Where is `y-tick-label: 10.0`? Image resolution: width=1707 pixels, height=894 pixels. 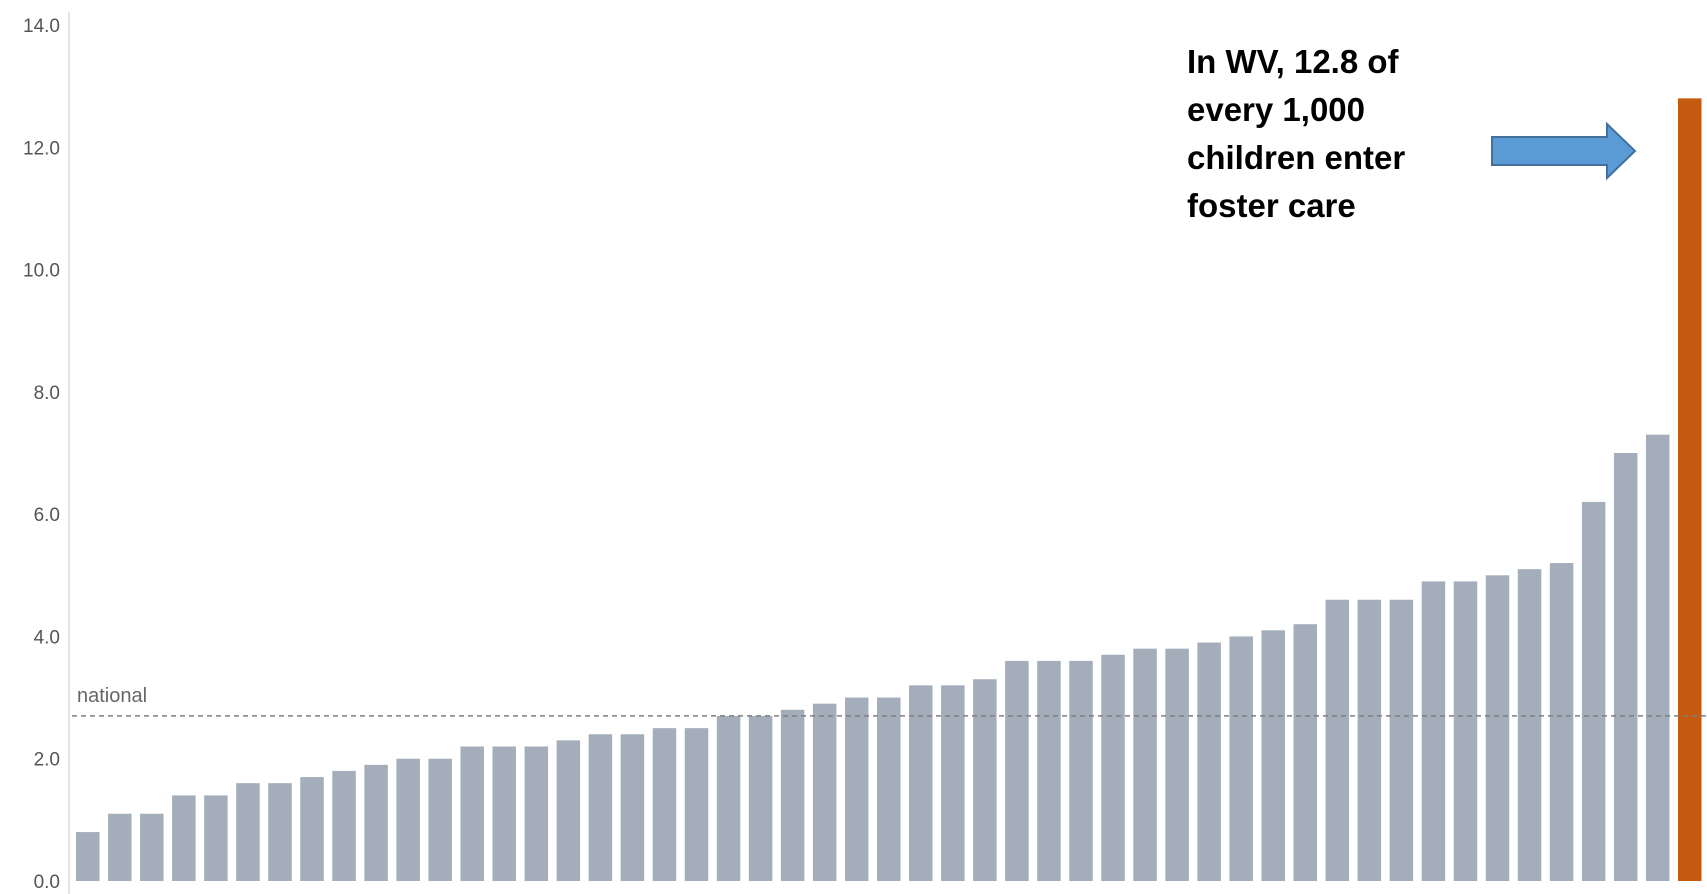 y-tick-label: 10.0 is located at coordinates (41, 271).